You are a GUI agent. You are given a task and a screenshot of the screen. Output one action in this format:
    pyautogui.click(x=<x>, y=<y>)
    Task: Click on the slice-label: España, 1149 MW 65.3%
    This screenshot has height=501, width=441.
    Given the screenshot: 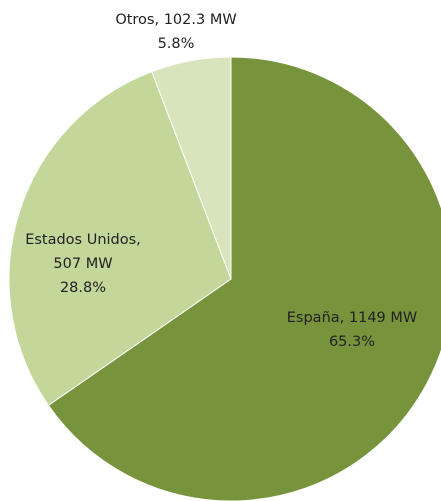 What is the action you would take?
    pyautogui.click(x=351, y=330)
    